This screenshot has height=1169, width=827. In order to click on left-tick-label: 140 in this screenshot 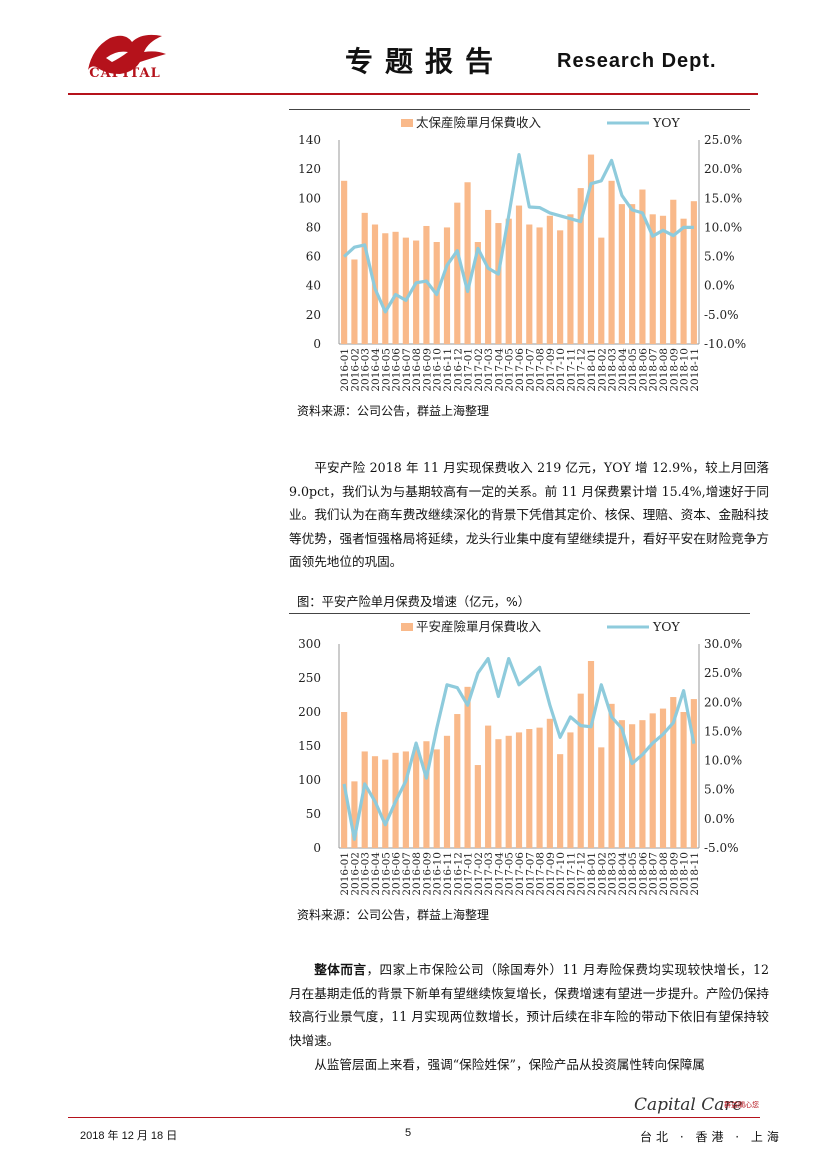, I will do `click(309, 140)`.